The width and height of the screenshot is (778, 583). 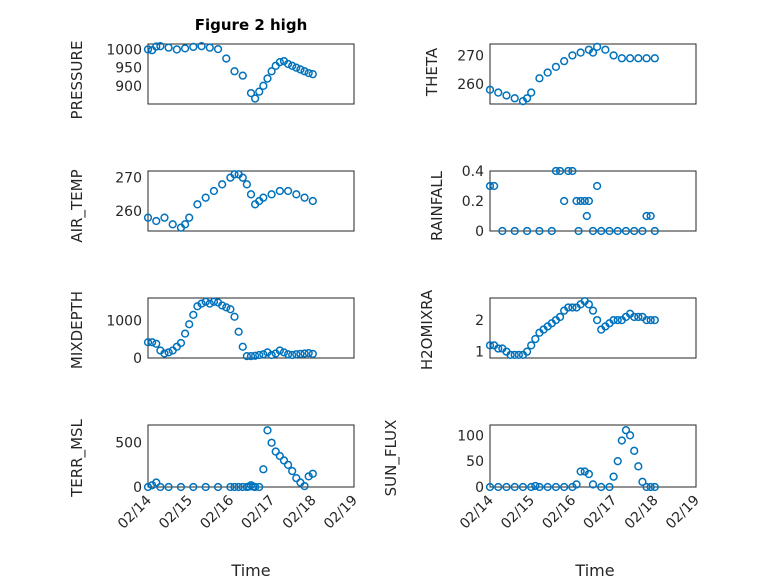 I want to click on y-axis-label: THETA, so click(x=432, y=72).